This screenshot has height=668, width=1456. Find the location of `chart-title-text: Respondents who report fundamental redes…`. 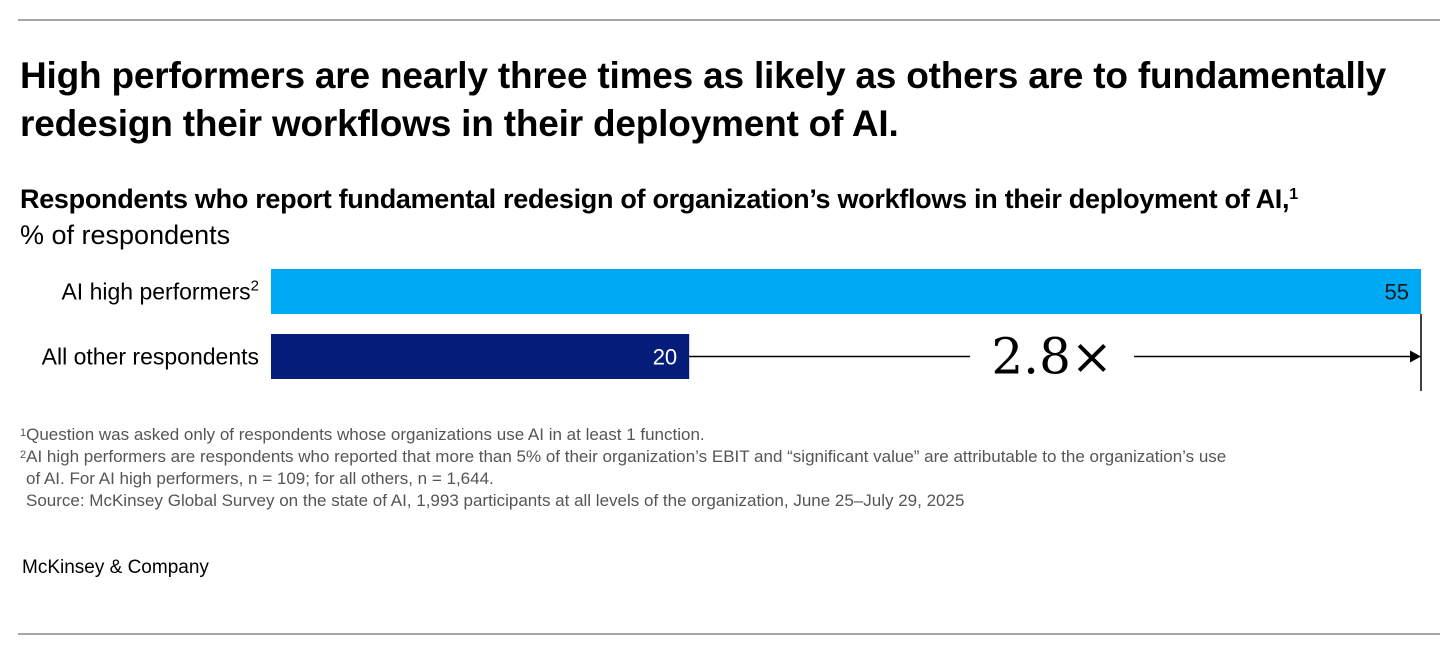

chart-title-text: Respondents who report fundamental redes… is located at coordinates (655, 199).